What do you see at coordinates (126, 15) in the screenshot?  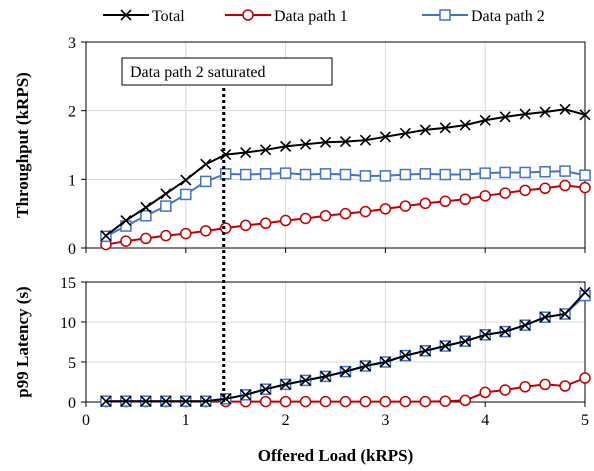 I see `legend-marker-total` at bounding box center [126, 15].